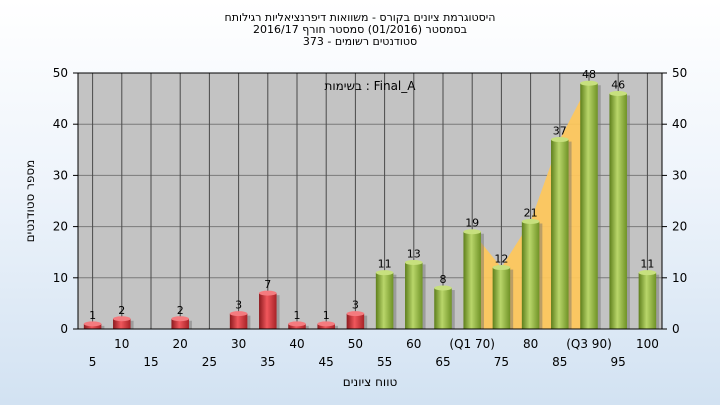  What do you see at coordinates (679, 175) in the screenshot?
I see `y-tick-label-right: 30` at bounding box center [679, 175].